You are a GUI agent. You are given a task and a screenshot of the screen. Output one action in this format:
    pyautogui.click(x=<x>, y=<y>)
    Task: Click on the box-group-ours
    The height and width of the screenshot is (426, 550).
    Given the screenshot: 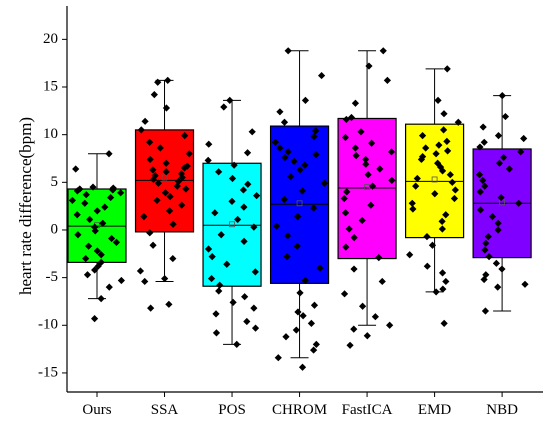 What is the action you would take?
    pyautogui.click(x=97, y=236)
    